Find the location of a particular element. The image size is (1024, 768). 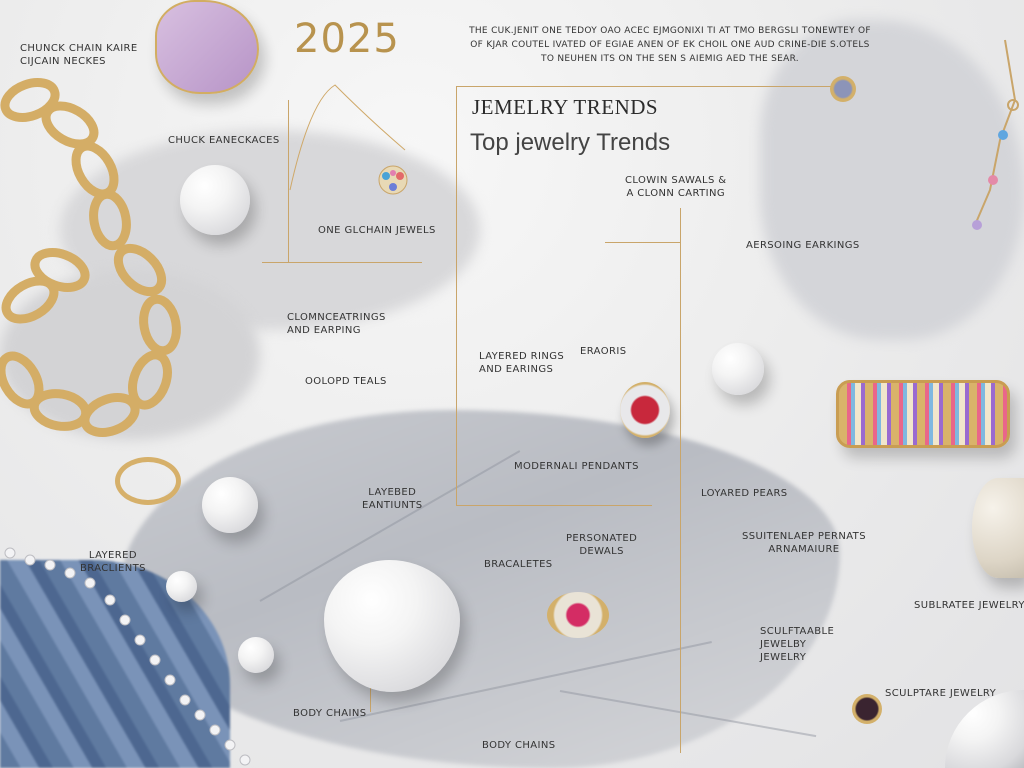

drop-earring-icon is located at coordinates (995, 134).